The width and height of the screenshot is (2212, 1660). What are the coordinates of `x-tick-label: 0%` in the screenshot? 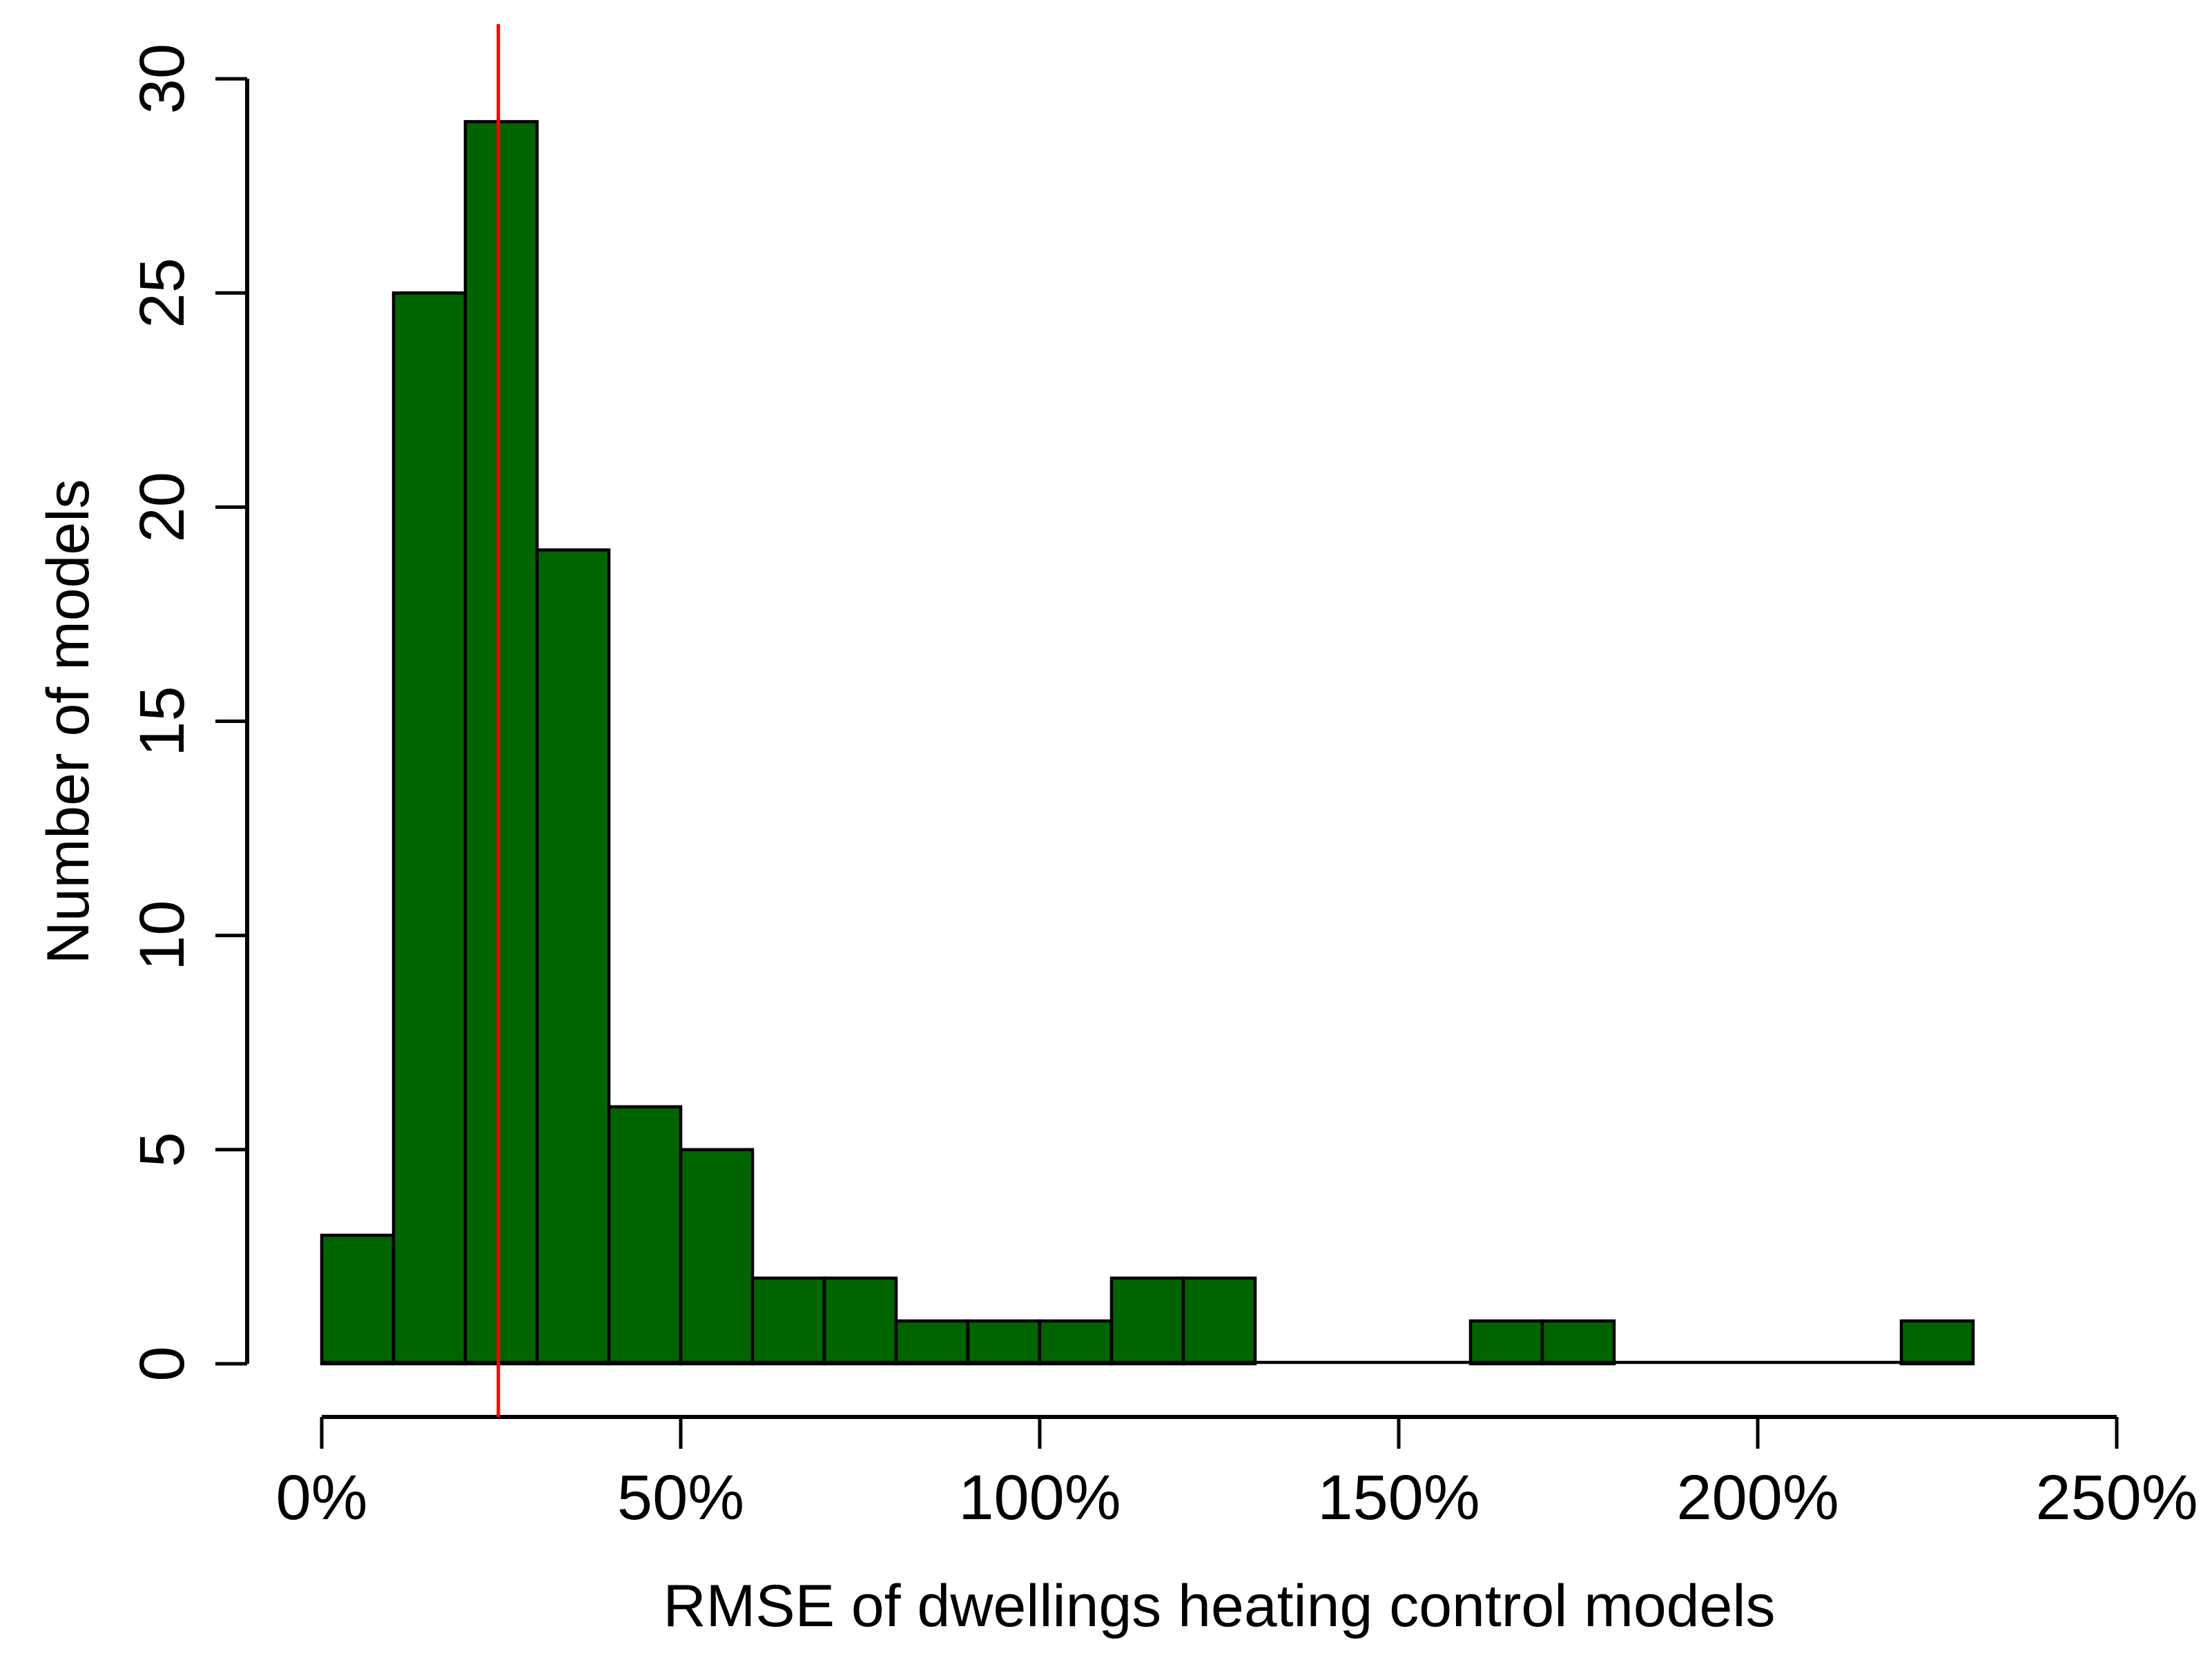 It's located at (322, 1498).